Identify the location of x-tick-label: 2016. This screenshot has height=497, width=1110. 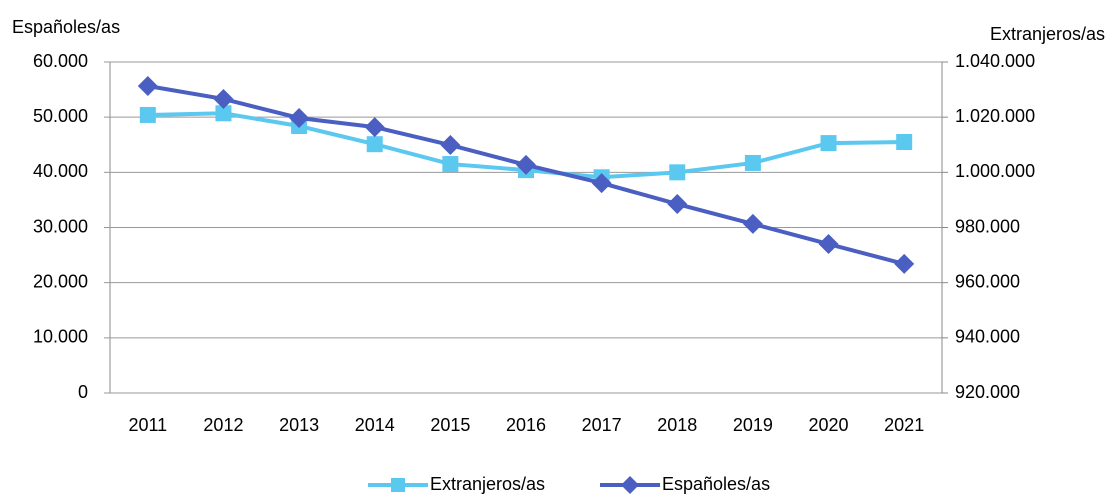
(526, 425).